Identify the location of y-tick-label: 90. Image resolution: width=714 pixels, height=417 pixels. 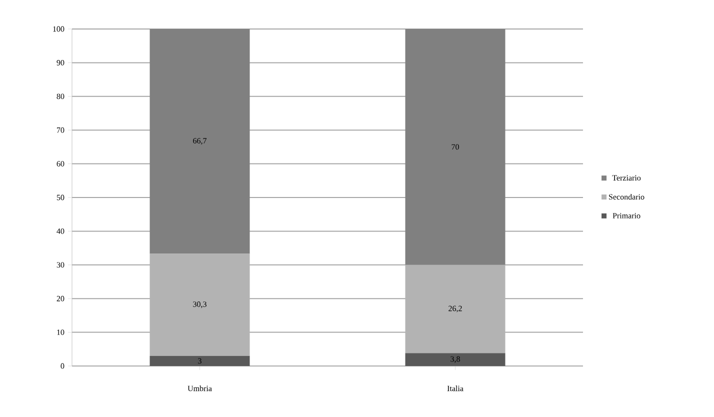
(60, 63).